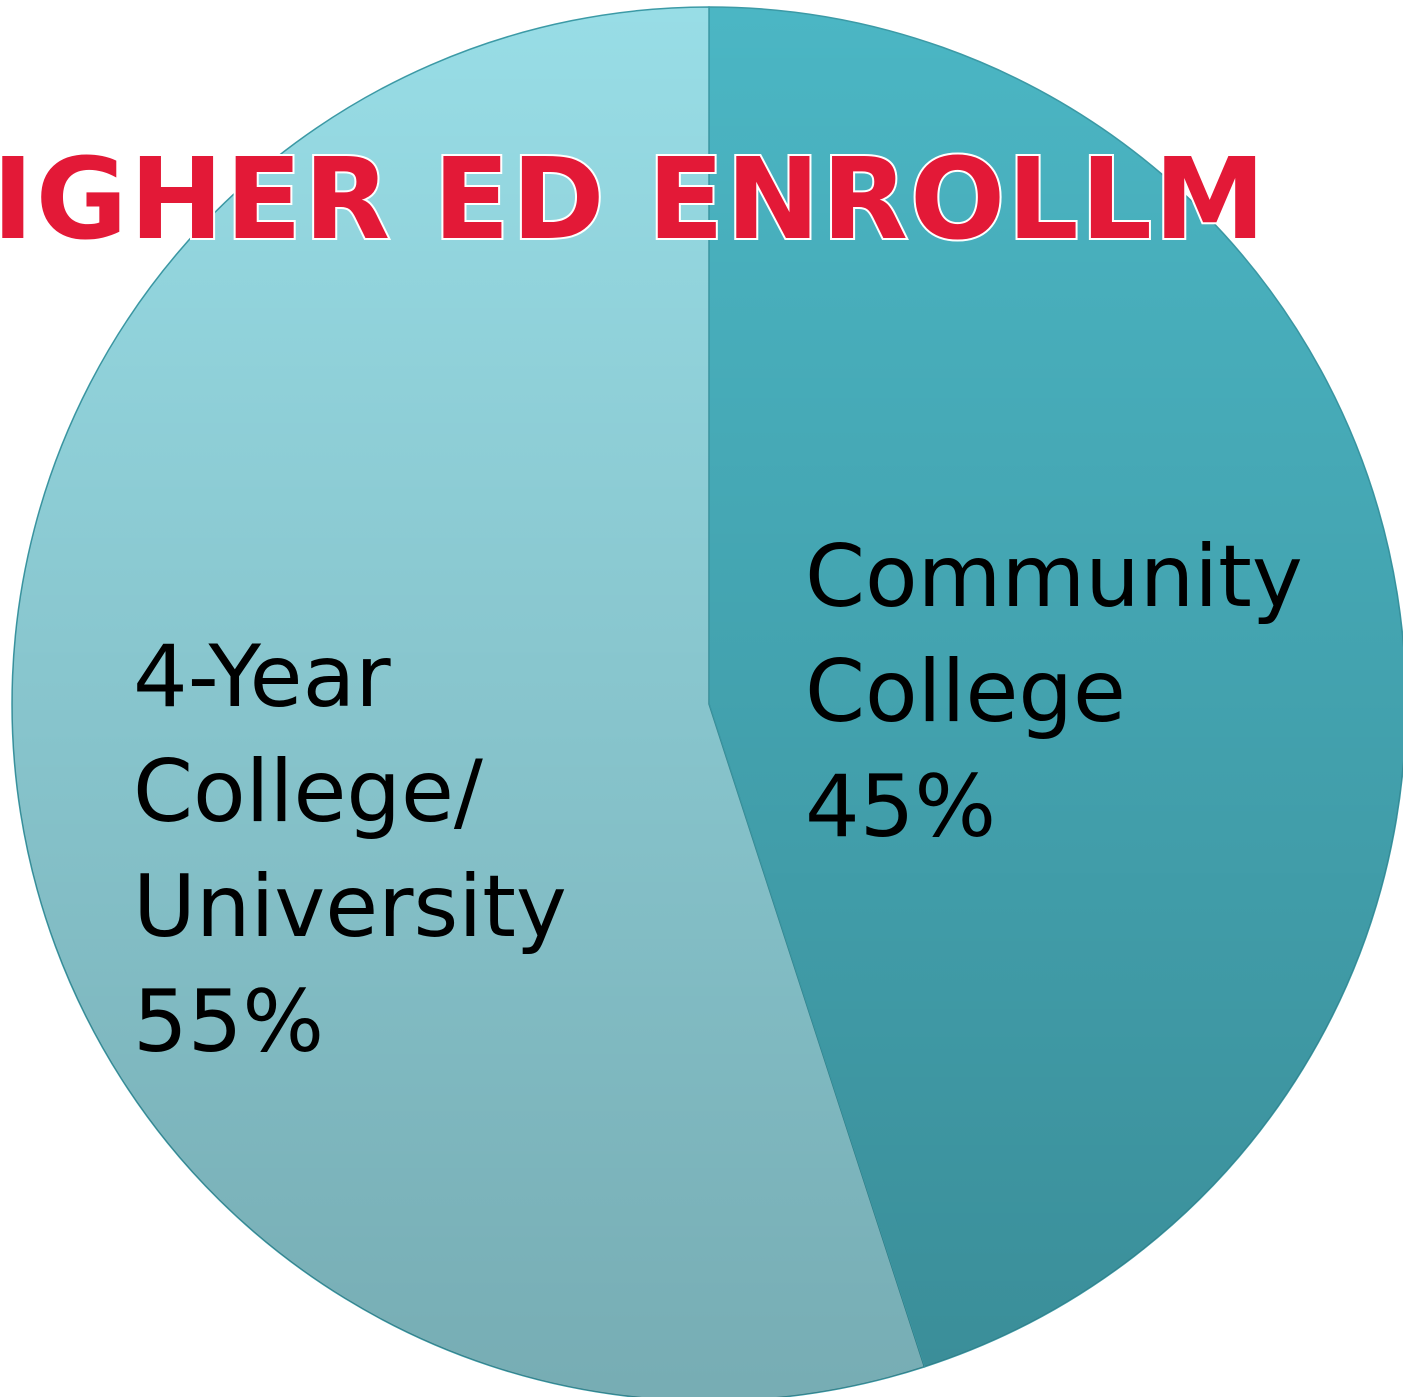  What do you see at coordinates (229, 1022) in the screenshot?
I see `value-label: 55%` at bounding box center [229, 1022].